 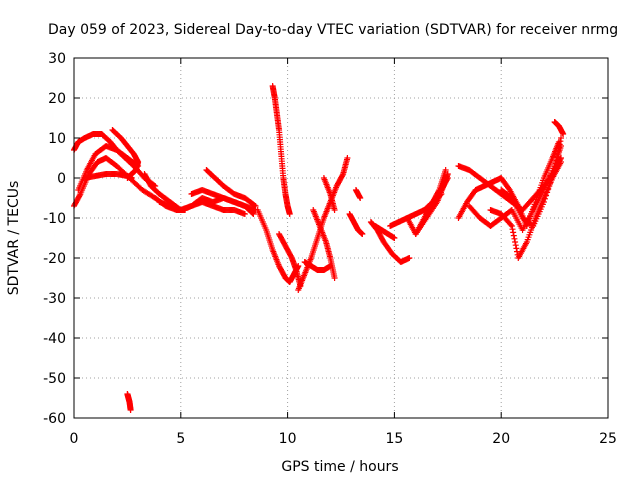 I want to click on y-tick-label: 10, so click(x=57, y=139).